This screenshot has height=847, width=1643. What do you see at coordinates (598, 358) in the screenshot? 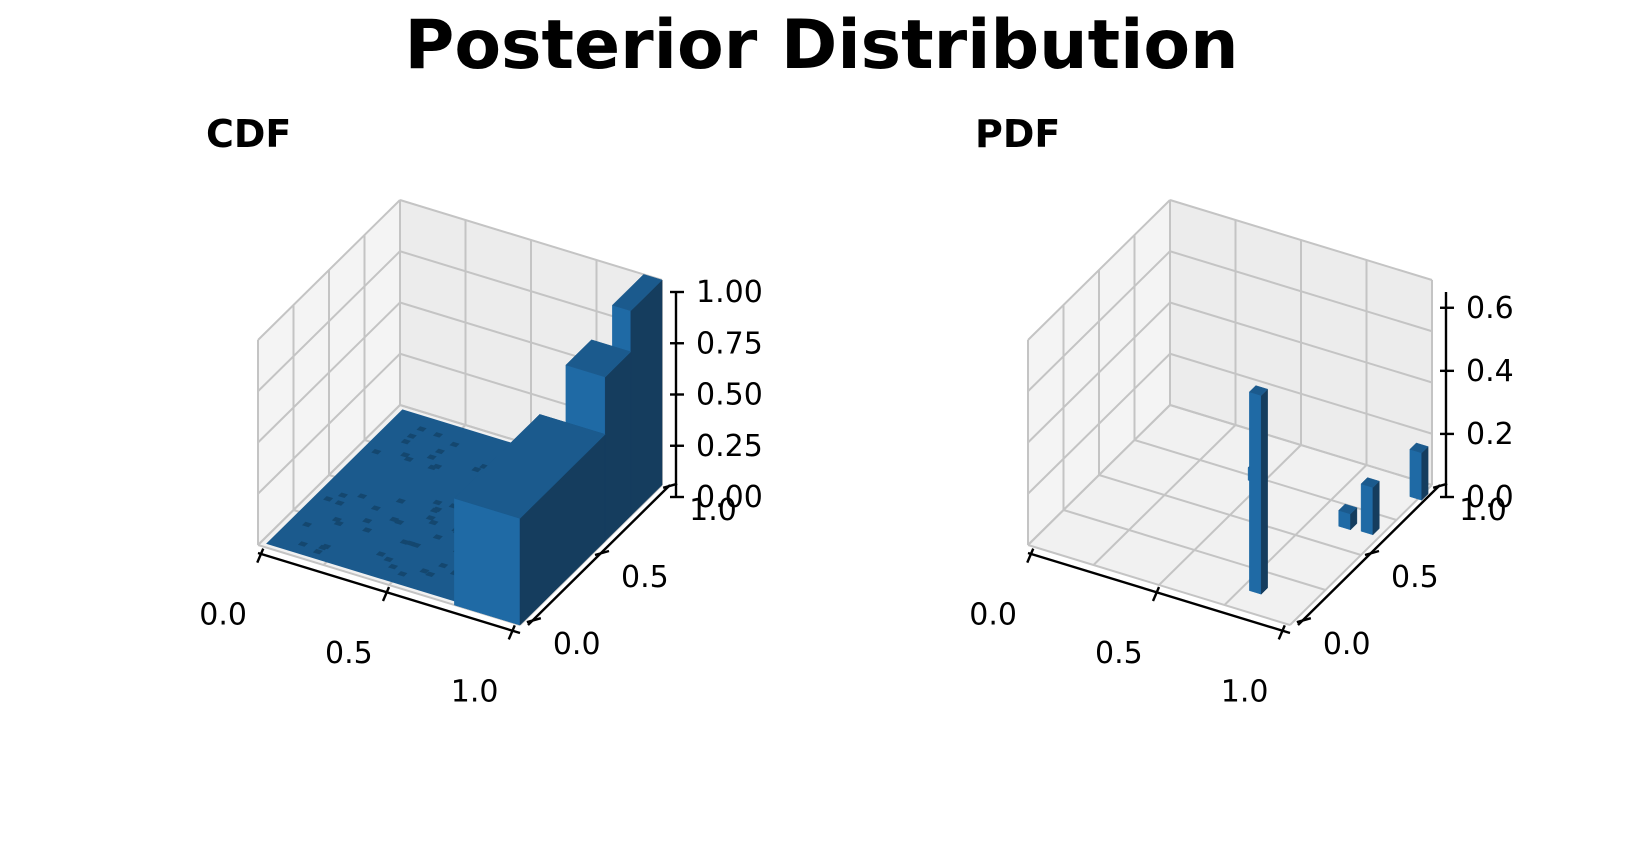
I see `cdf-bar-block-top` at bounding box center [598, 358].